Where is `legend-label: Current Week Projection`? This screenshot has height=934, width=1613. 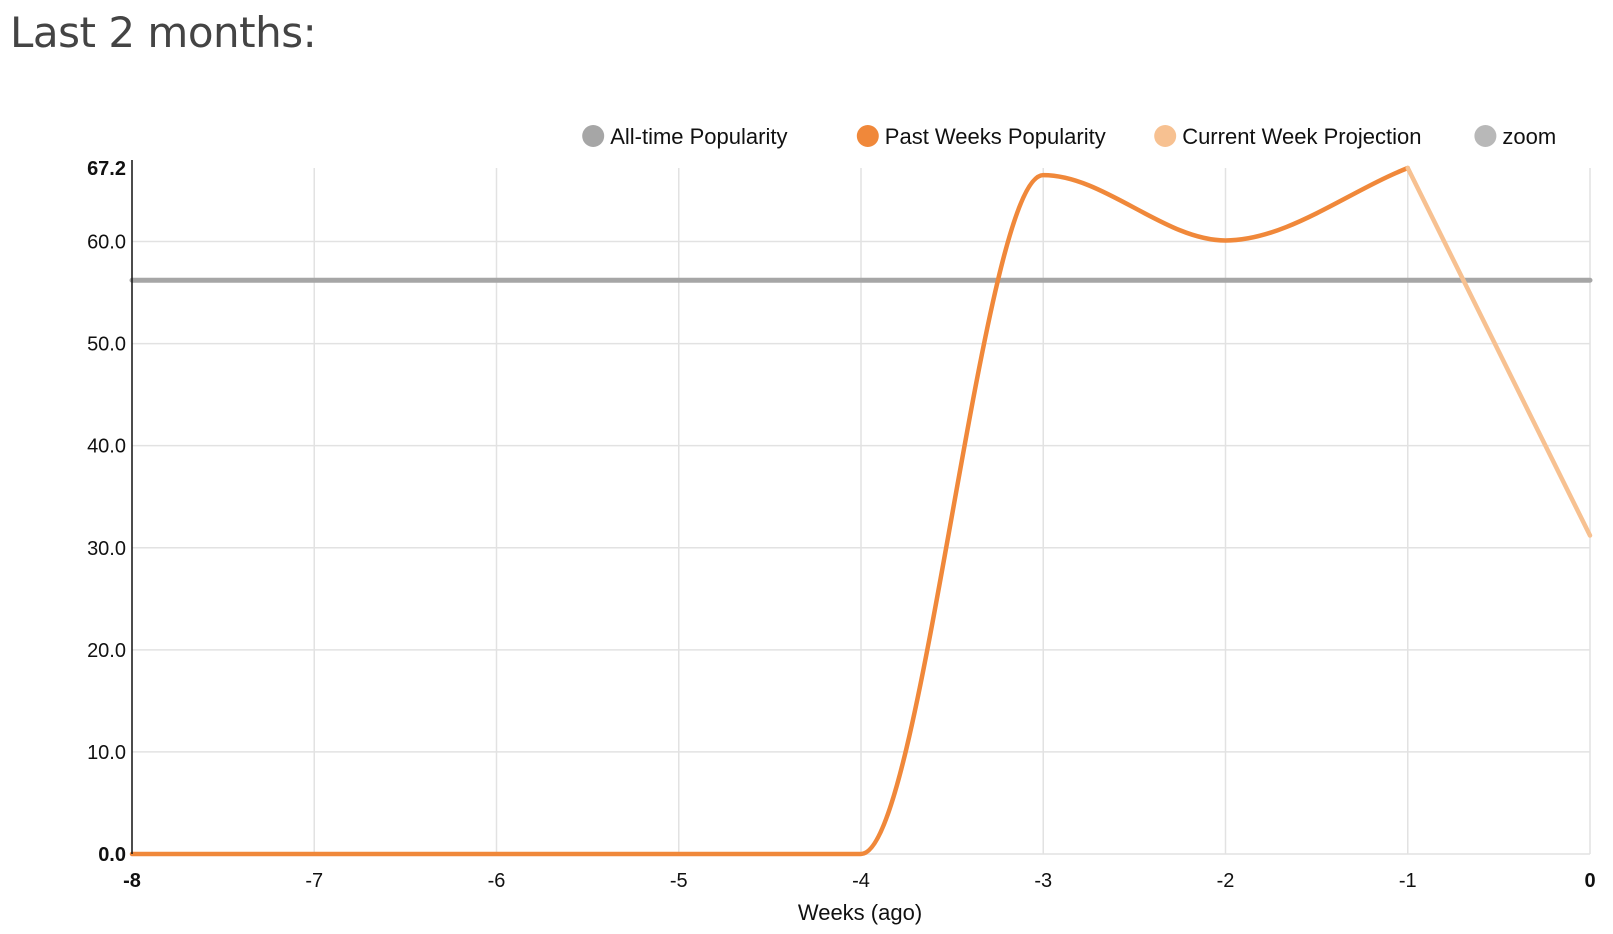 legend-label: Current Week Projection is located at coordinates (1301, 136).